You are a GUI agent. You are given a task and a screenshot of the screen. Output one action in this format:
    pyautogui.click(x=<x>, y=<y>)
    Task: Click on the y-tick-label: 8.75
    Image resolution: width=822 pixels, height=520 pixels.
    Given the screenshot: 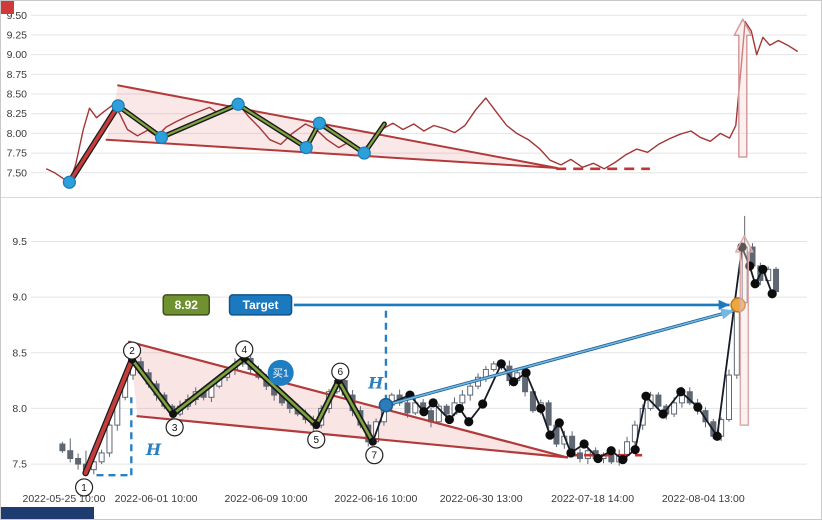 What is the action you would take?
    pyautogui.click(x=17, y=75)
    